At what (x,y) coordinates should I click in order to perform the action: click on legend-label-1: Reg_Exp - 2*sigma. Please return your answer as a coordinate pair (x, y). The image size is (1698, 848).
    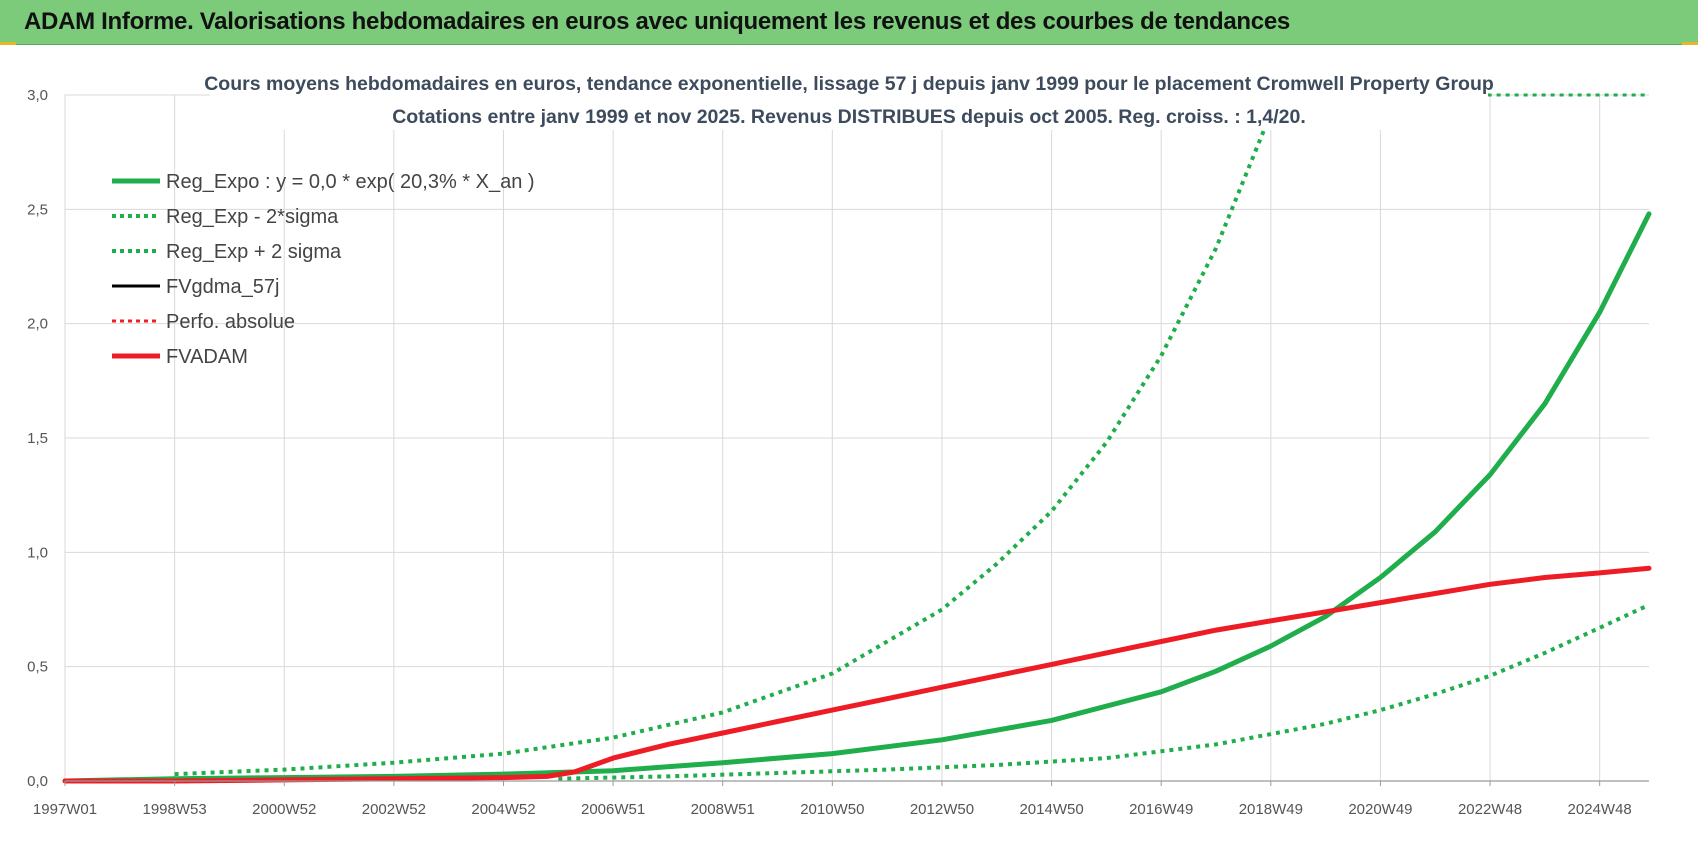
    Looking at the image, I should click on (252, 217).